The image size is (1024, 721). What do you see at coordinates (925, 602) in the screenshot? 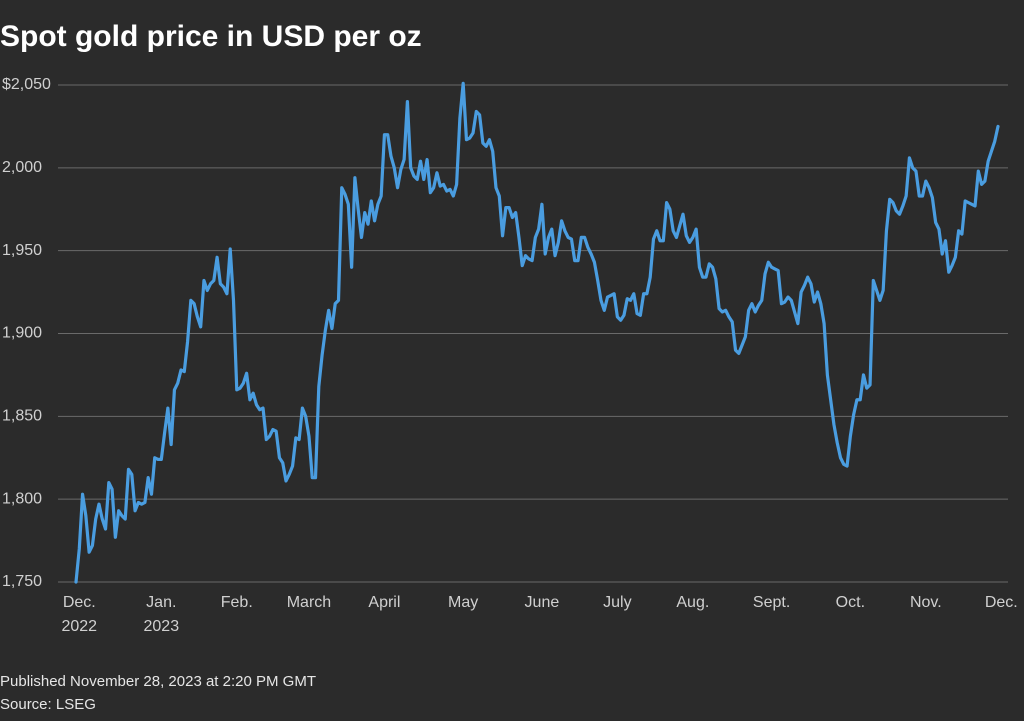
I see `x-tick-label: Nov.` at bounding box center [925, 602].